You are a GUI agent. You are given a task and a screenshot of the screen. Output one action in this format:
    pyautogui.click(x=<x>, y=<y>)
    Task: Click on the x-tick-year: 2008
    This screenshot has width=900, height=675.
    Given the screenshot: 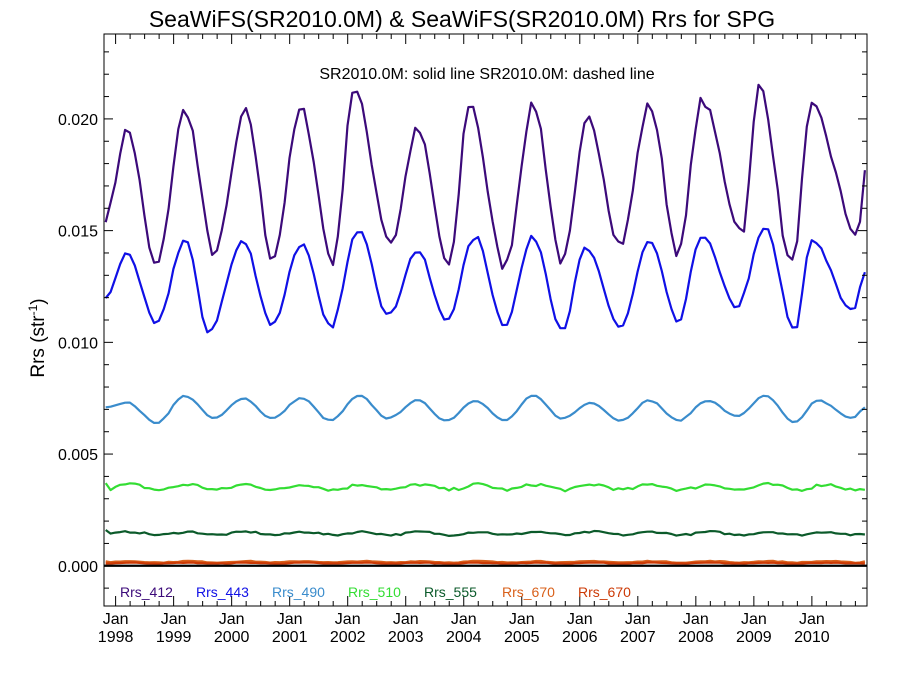 What is the action you would take?
    pyautogui.click(x=696, y=637)
    